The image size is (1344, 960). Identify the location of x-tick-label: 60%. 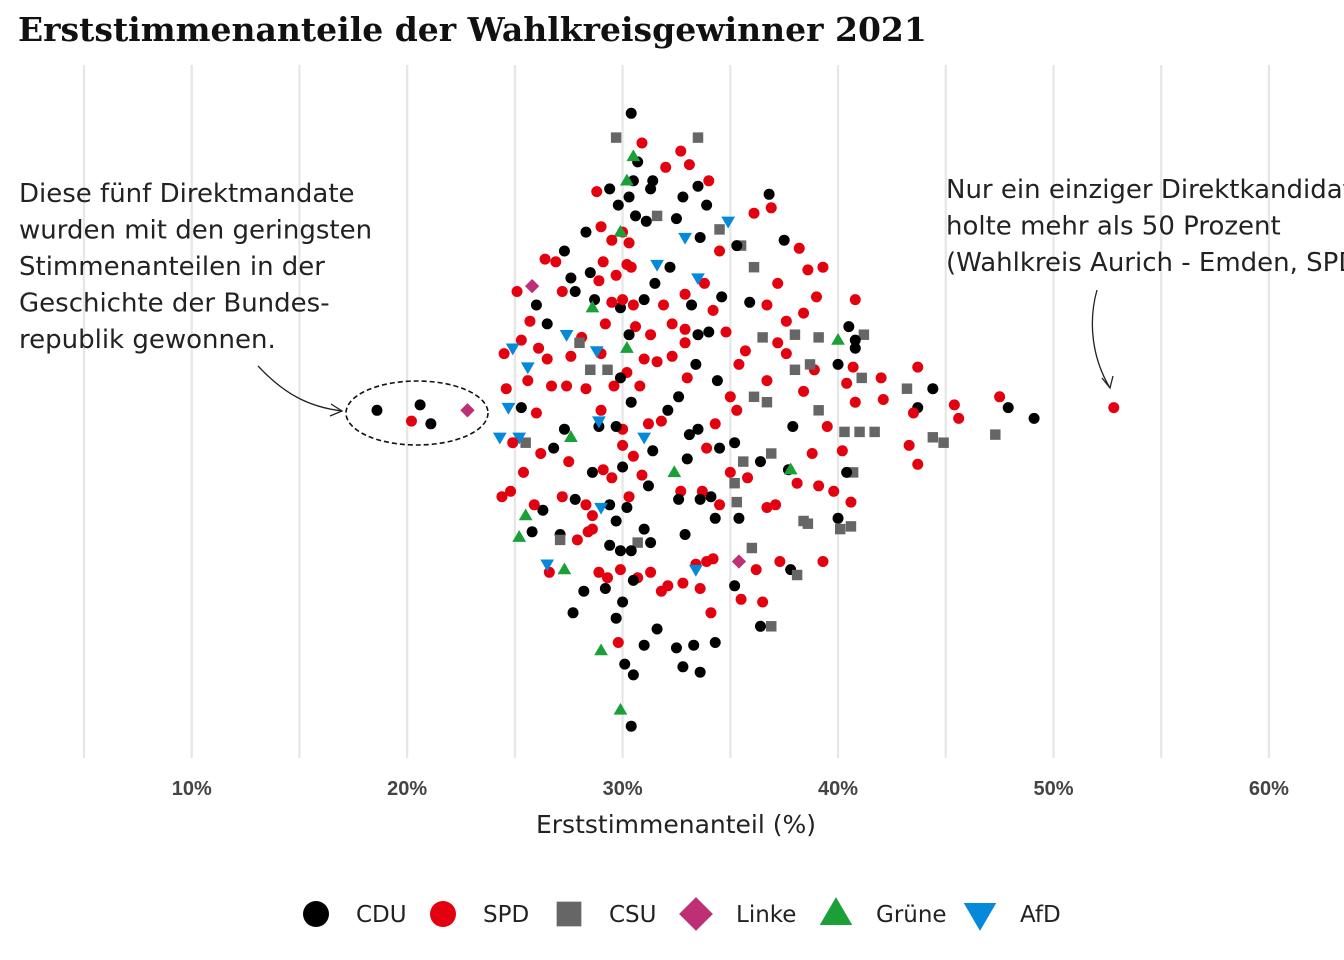
(1269, 789).